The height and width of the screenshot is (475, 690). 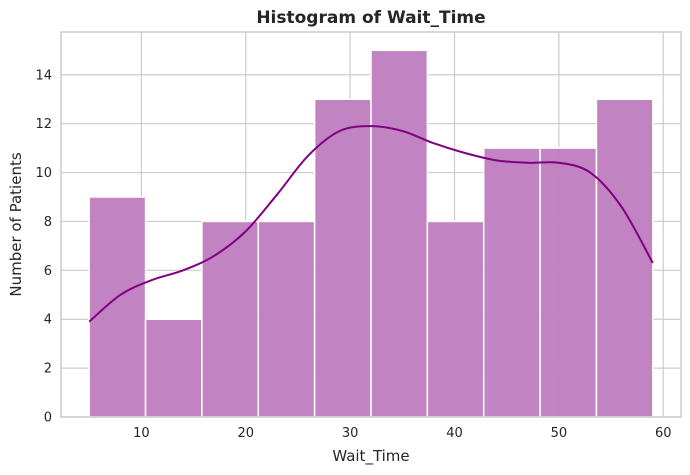 I want to click on x-tick-labels: 10 20 30 40 50 60, so click(x=402, y=433).